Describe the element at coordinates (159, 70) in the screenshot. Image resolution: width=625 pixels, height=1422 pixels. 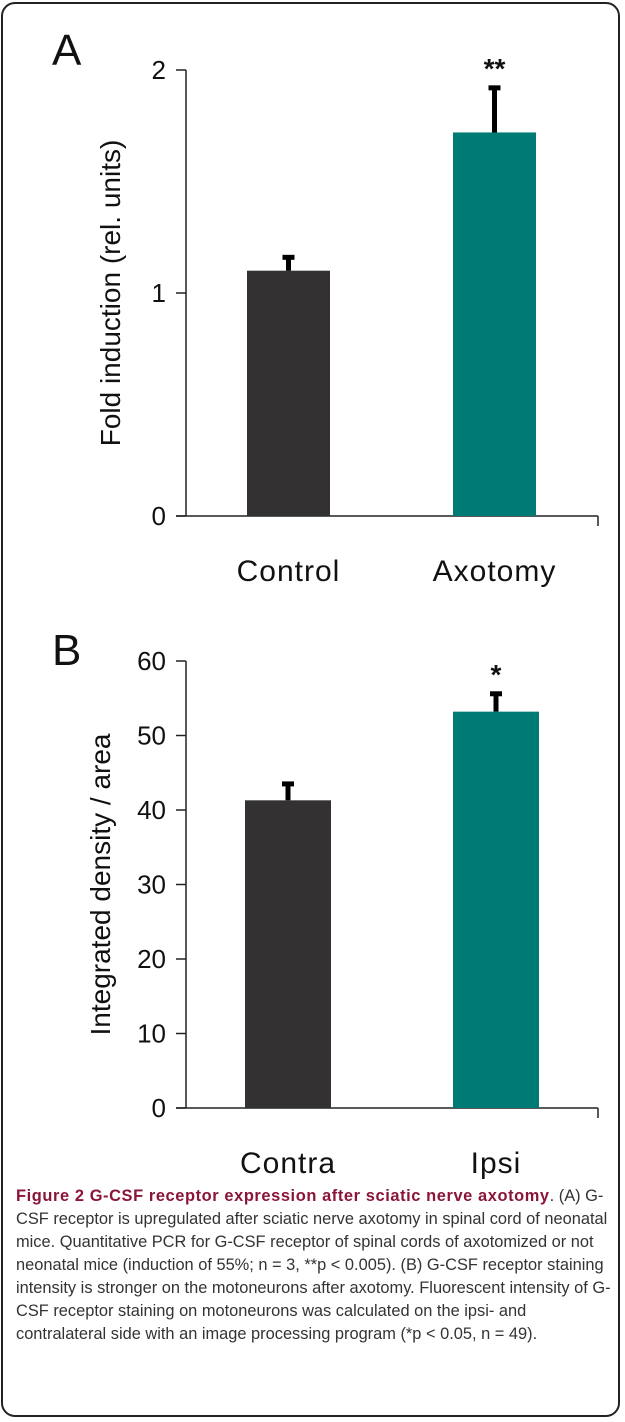
I see `y-tick-label: 2` at that location.